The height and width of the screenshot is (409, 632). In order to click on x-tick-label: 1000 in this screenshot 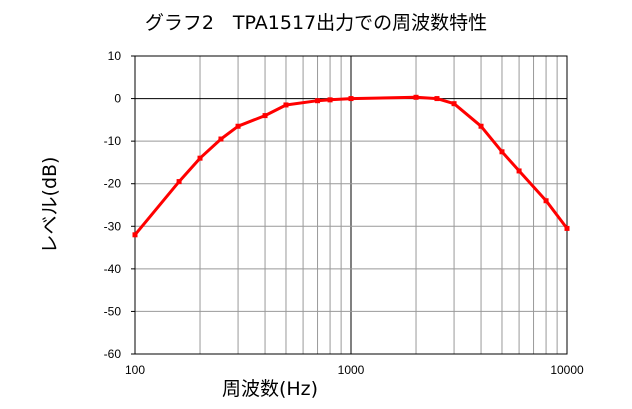, I will do `click(351, 370)`.